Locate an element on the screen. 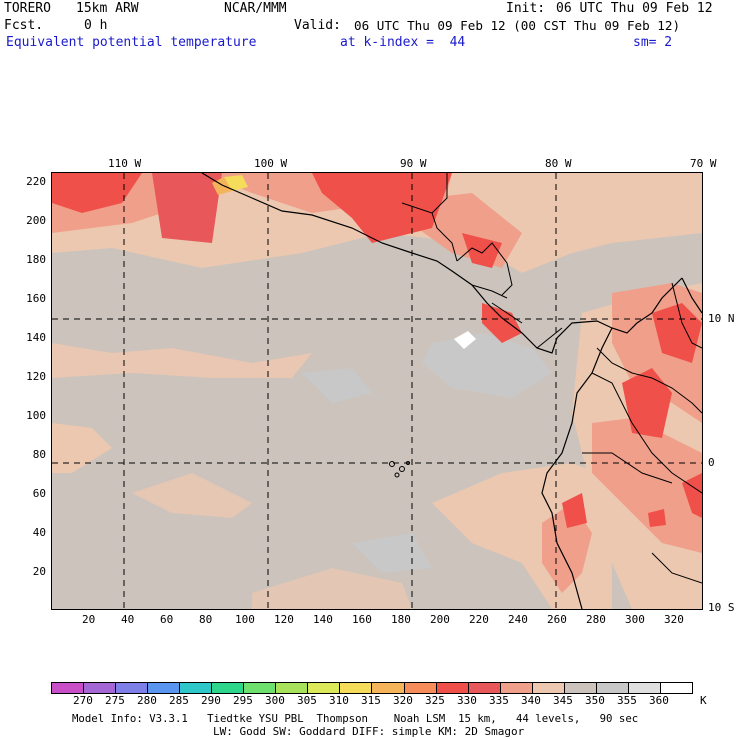 This screenshot has width=740, height=740. level-index: at k-index = 44 is located at coordinates (403, 42).